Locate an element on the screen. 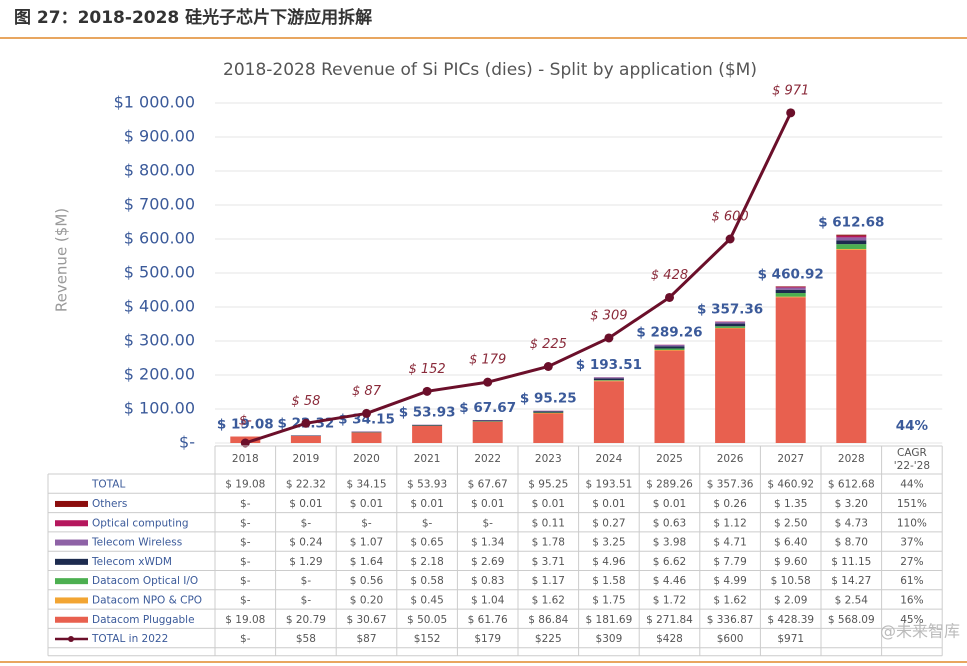  x-tick-label: 2022 is located at coordinates (487, 459).